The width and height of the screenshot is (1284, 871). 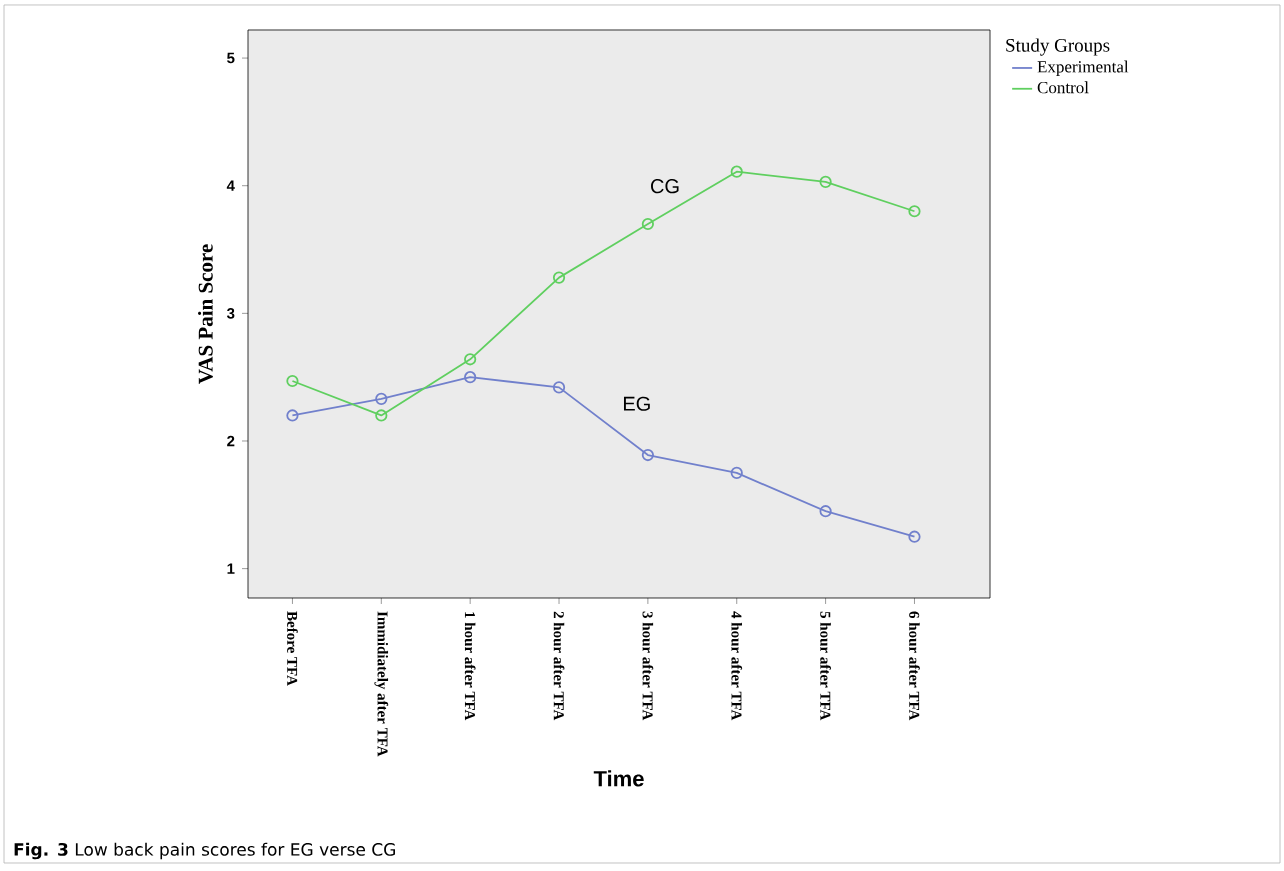 What do you see at coordinates (205, 314) in the screenshot?
I see `y-axis-title: VAS Pain Score` at bounding box center [205, 314].